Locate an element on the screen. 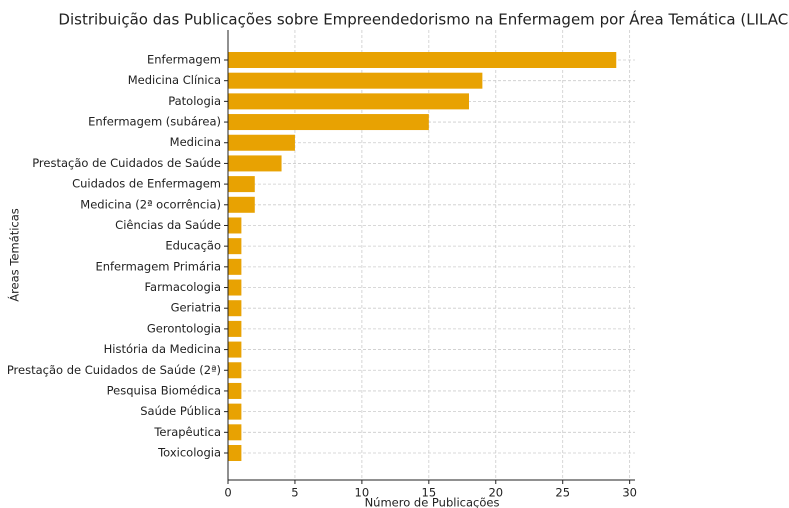 This screenshot has width=789, height=508. y-tick-label: Saúde Pública is located at coordinates (180, 411).